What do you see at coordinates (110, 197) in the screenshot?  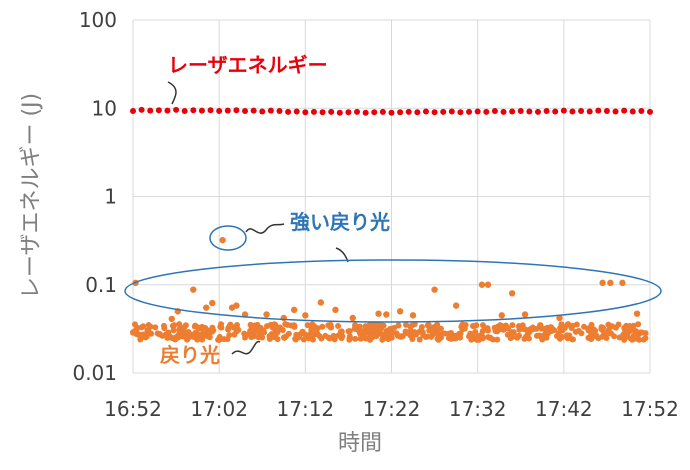 I see `y-tick-label: 1` at bounding box center [110, 197].